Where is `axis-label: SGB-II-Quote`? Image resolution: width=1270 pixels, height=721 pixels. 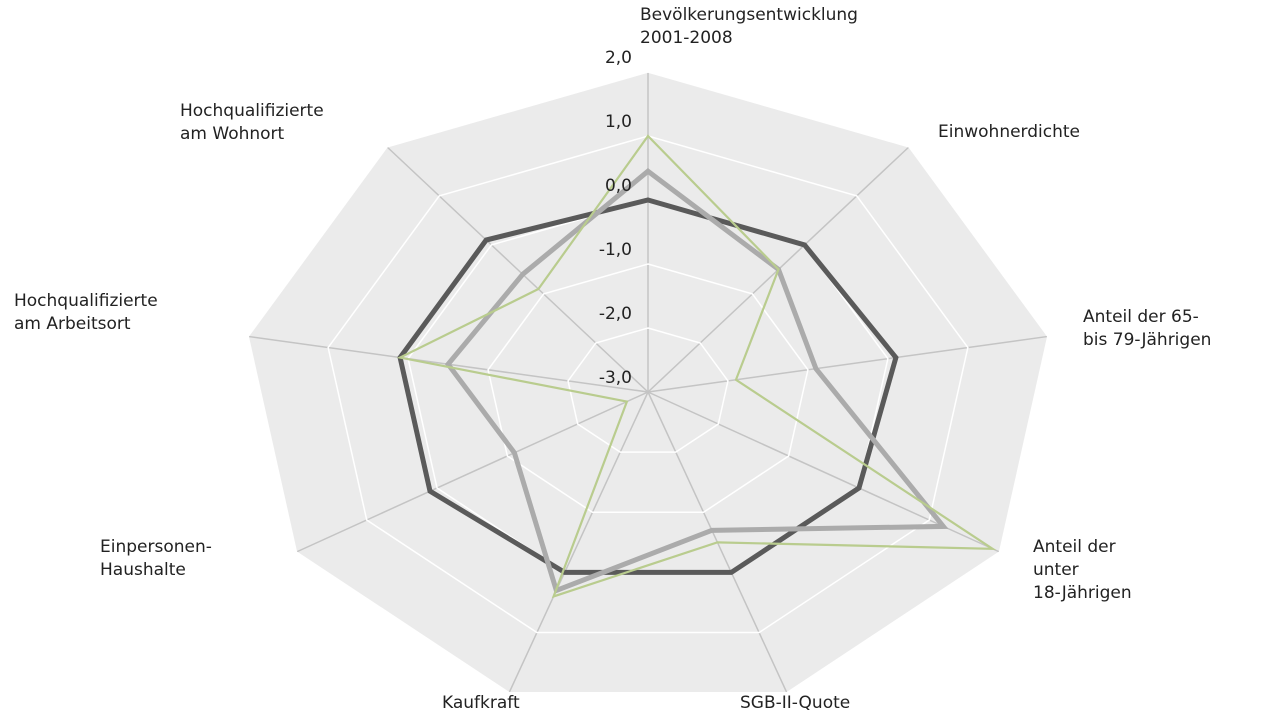
axis-label: SGB-II-Quote is located at coordinates (795, 703).